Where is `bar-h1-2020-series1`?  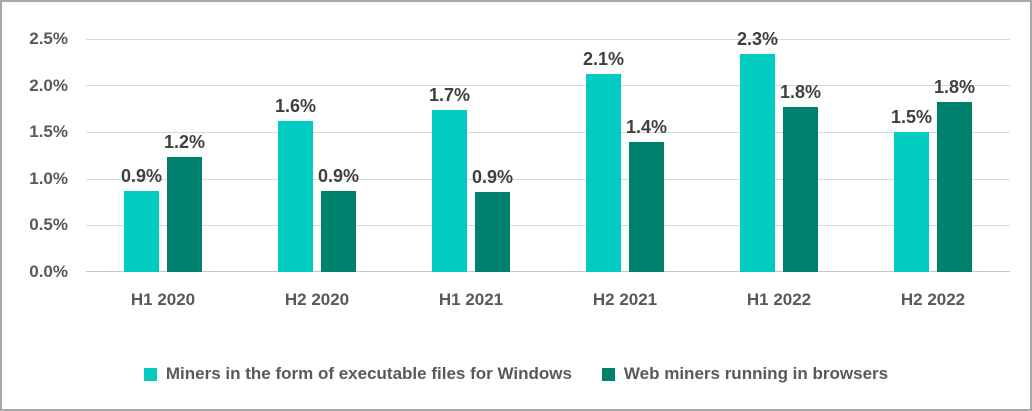
bar-h1-2020-series1 is located at coordinates (141, 231).